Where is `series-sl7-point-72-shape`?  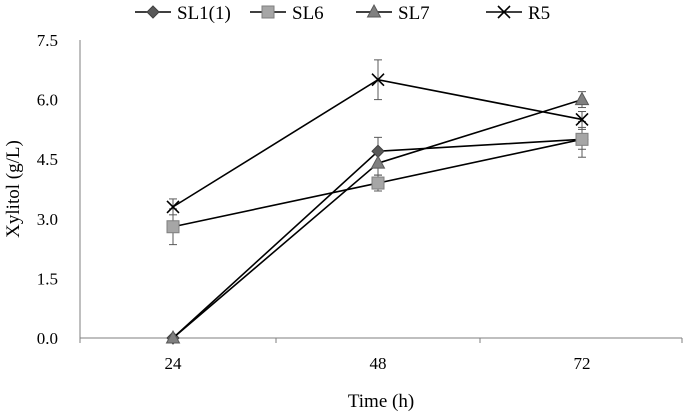 series-sl7-point-72-shape is located at coordinates (582, 98).